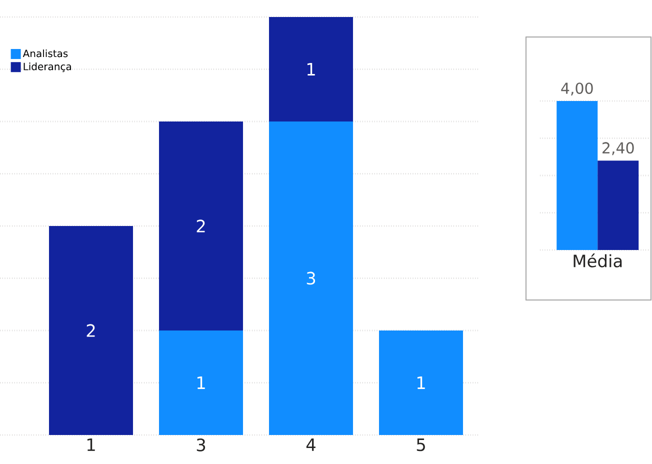 This screenshot has height=464, width=652. What do you see at coordinates (201, 445) in the screenshot?
I see `x-tick-label: 3` at bounding box center [201, 445].